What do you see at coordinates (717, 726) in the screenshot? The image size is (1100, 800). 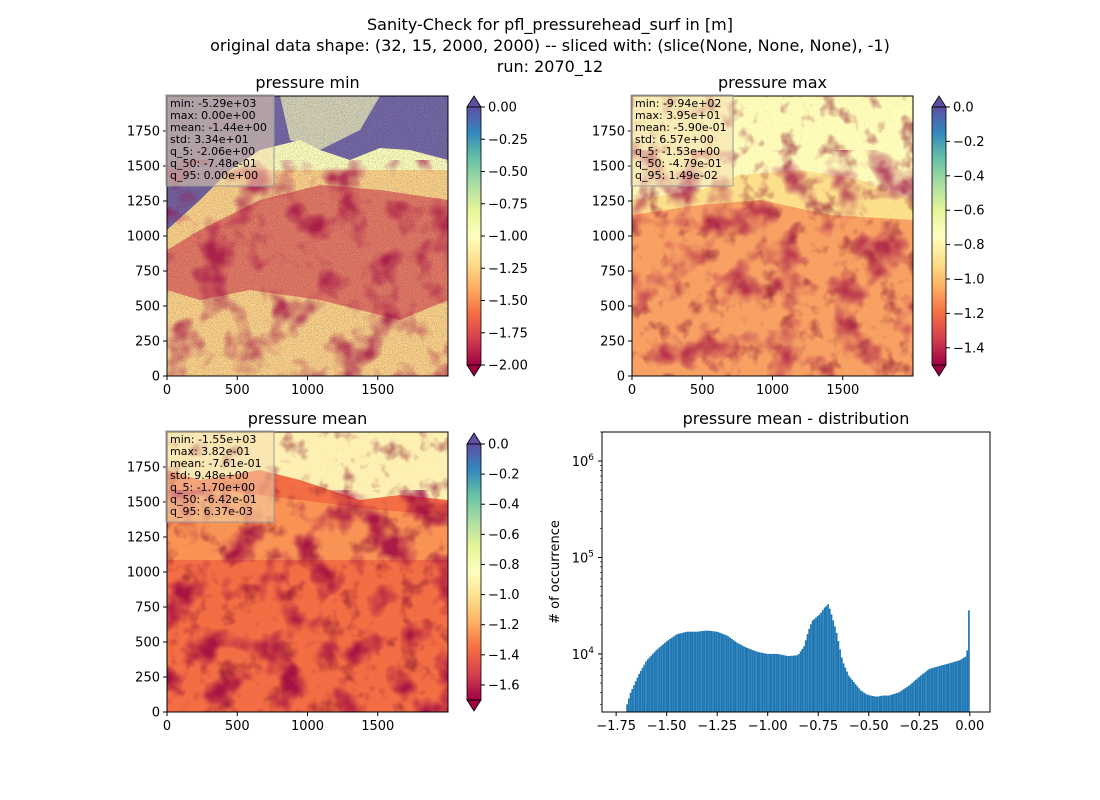 I see `x-tick-label: −1.25` at bounding box center [717, 726].